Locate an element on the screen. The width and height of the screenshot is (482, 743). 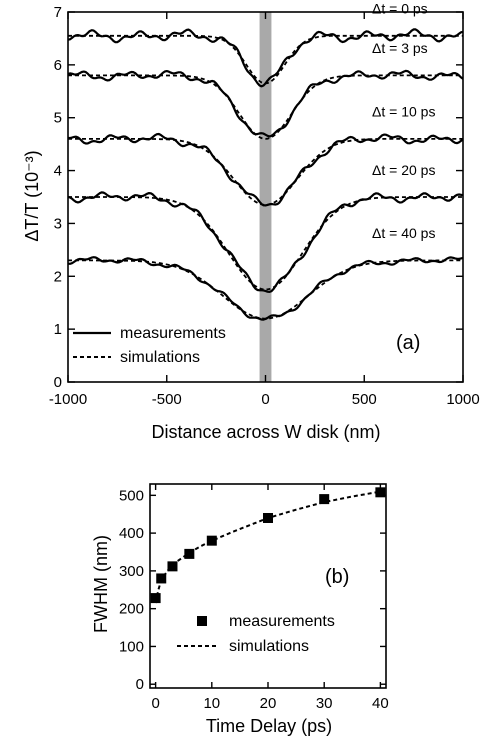
x-tick-label-a: -500 is located at coordinates (167, 399).